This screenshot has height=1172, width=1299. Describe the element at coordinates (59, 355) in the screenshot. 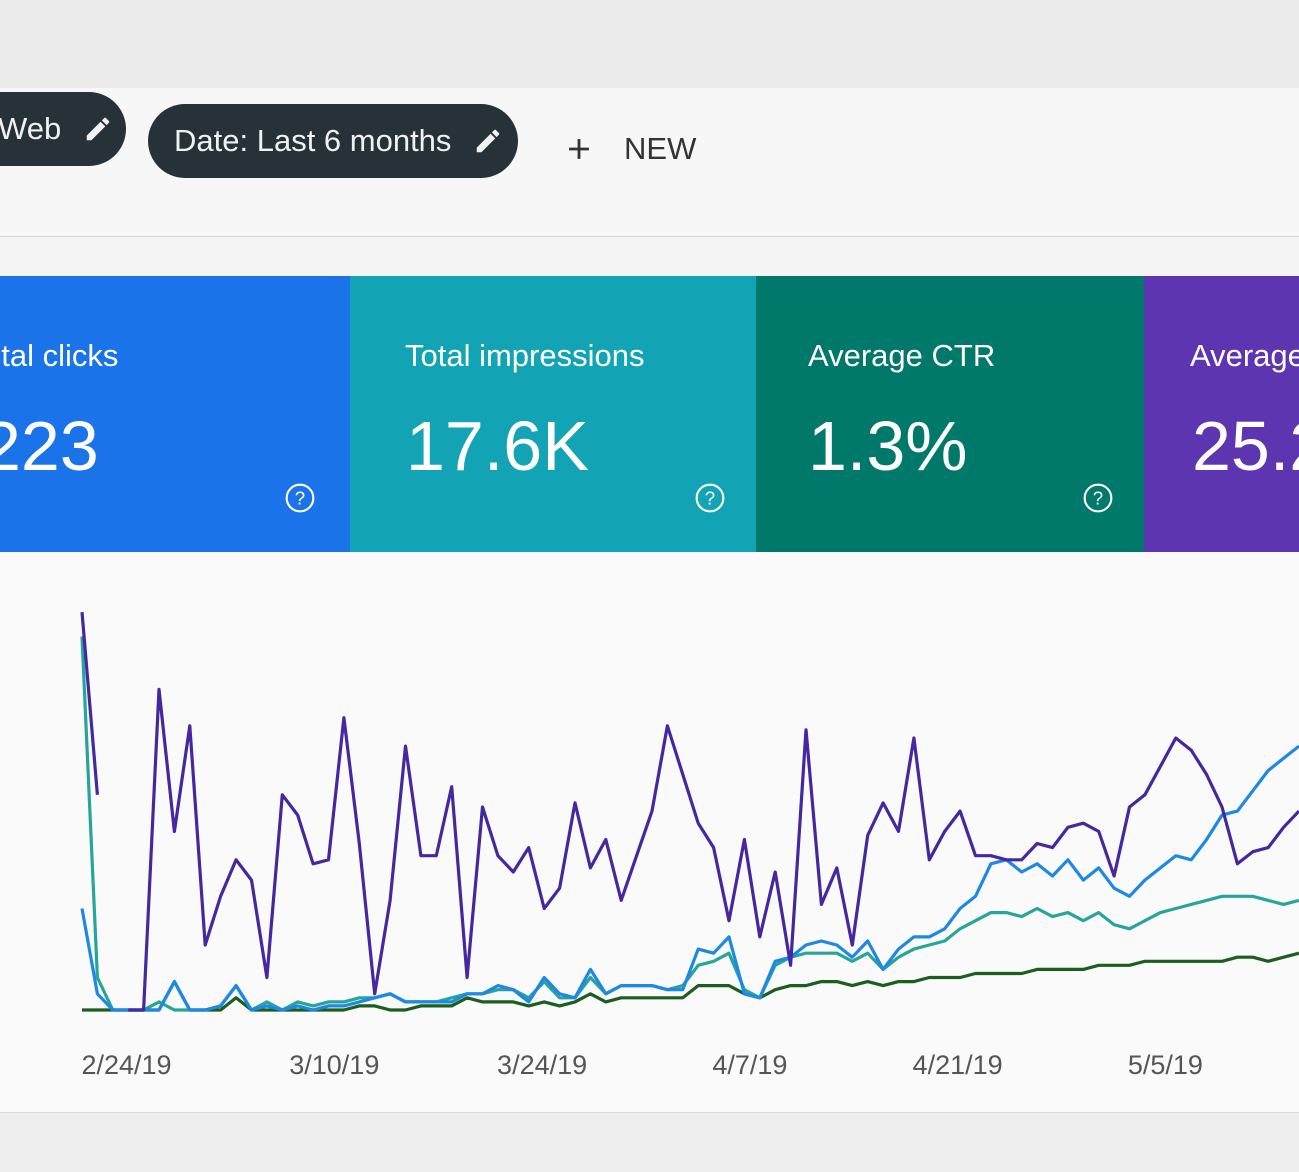

I see `card-label: otal clicks` at that location.